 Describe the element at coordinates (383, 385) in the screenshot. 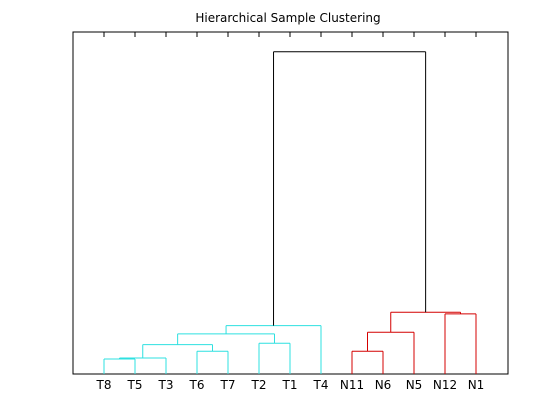

I see `leaf-label-n6: N6` at that location.